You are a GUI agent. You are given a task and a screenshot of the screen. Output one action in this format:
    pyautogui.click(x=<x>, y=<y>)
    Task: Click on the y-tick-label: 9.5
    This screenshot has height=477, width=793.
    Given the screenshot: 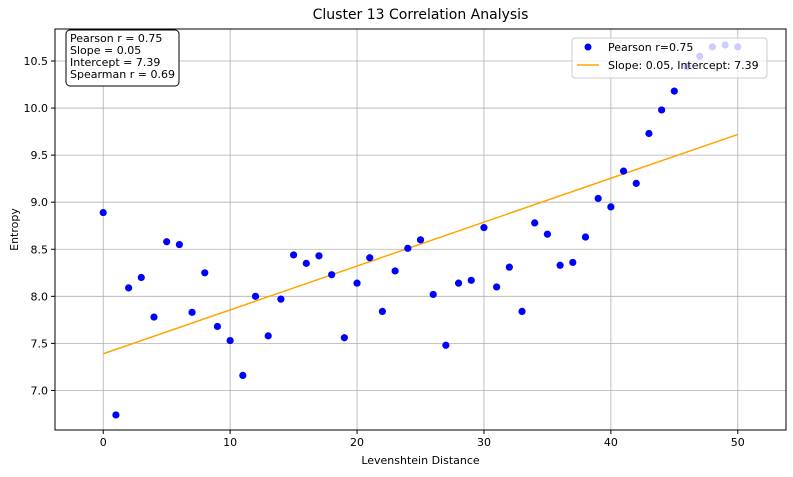 What is the action you would take?
    pyautogui.click(x=40, y=155)
    